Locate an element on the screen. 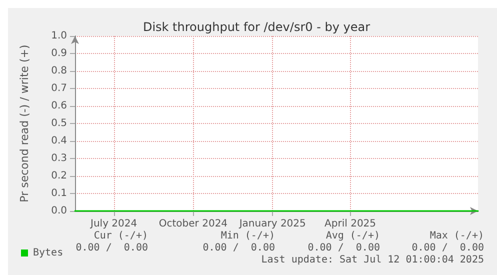 The image size is (497, 275). y-tick-label: 0.7 is located at coordinates (59, 88).